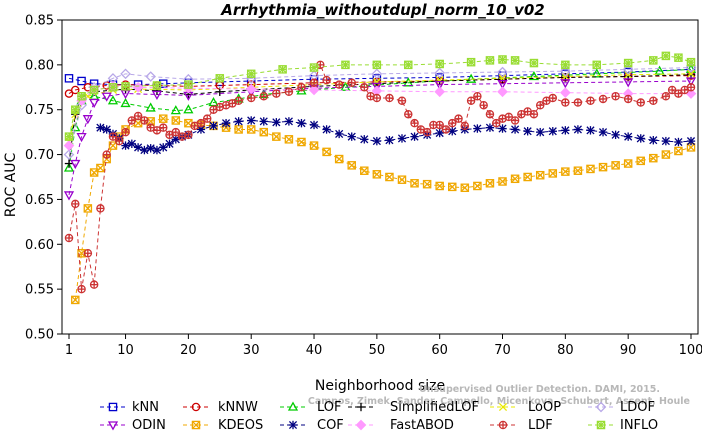 The width and height of the screenshot is (702, 434). What do you see at coordinates (240, 425) in the screenshot?
I see `legend-label: KDEOS` at bounding box center [240, 425].